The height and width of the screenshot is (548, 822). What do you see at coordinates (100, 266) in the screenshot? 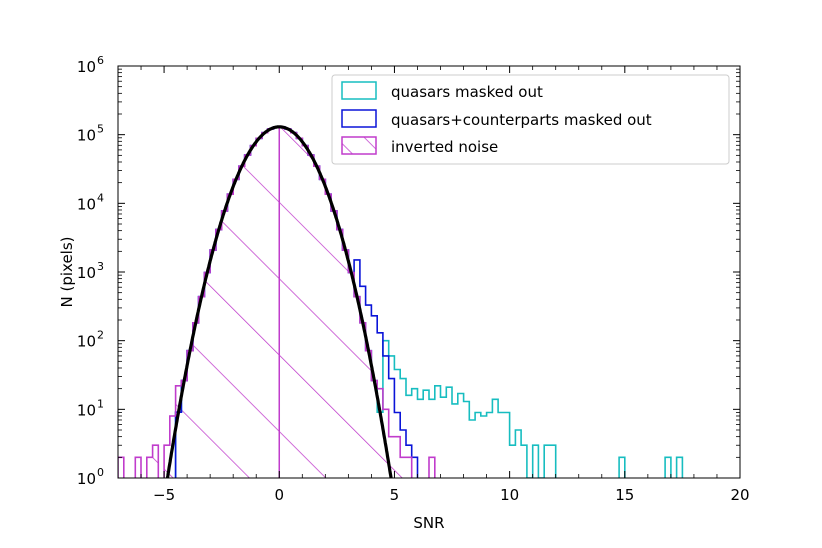
I see `y-tick-label-exponent: 3` at bounding box center [100, 266].